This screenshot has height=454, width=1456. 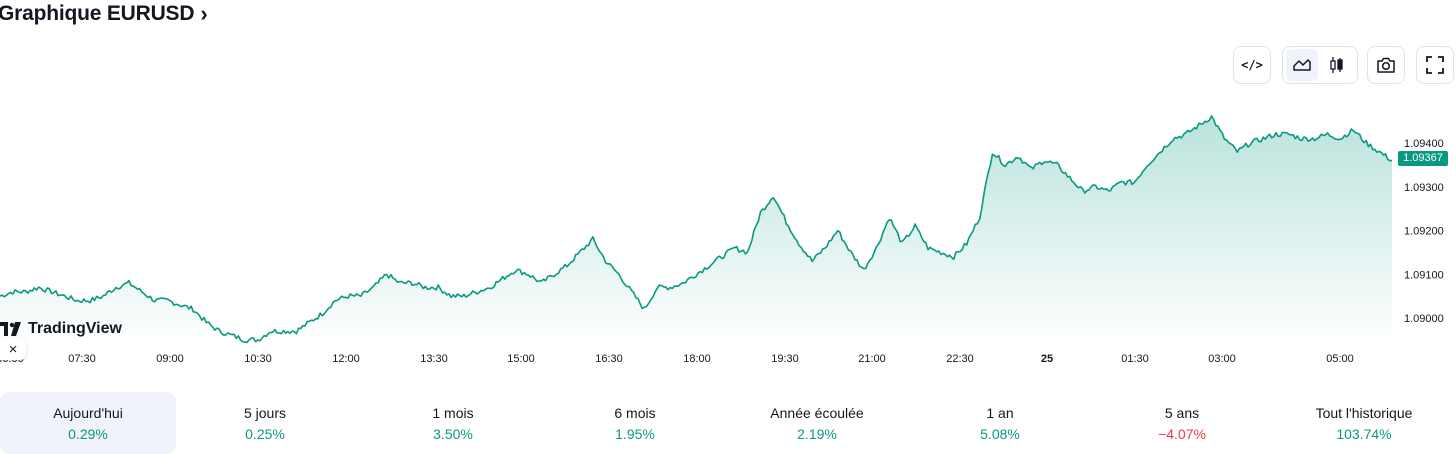 I want to click on tradingview-logo-icon, so click(x=10, y=329).